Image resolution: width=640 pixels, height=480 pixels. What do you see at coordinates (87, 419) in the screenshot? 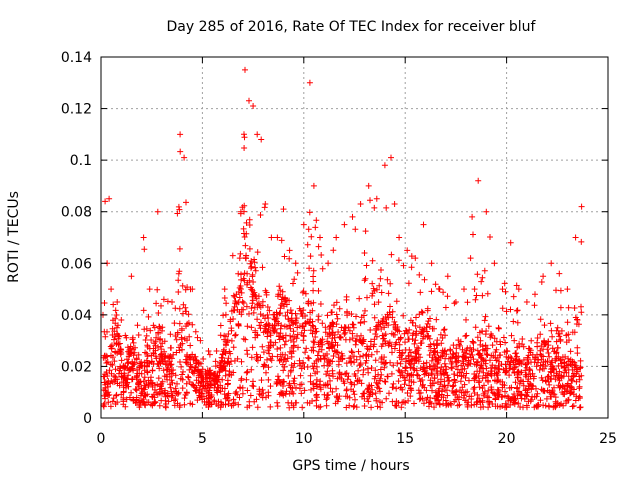
I see `y-tick-label: 0` at bounding box center [87, 419].